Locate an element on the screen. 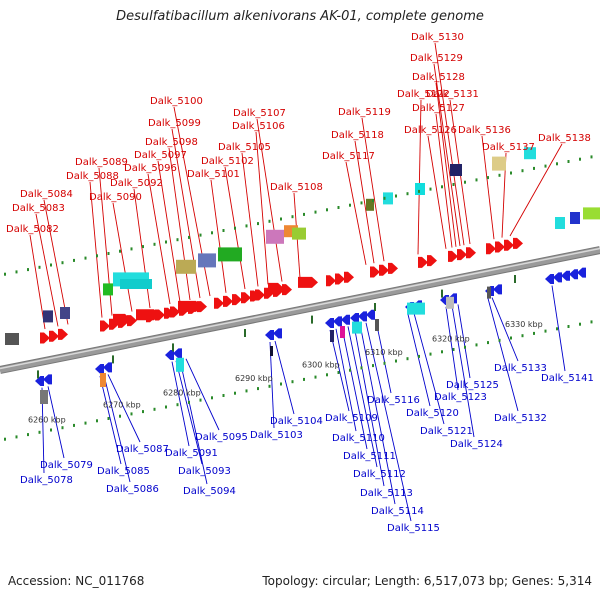  gene-label-dalk-5108: Dalk_5108 is located at coordinates (296, 187).